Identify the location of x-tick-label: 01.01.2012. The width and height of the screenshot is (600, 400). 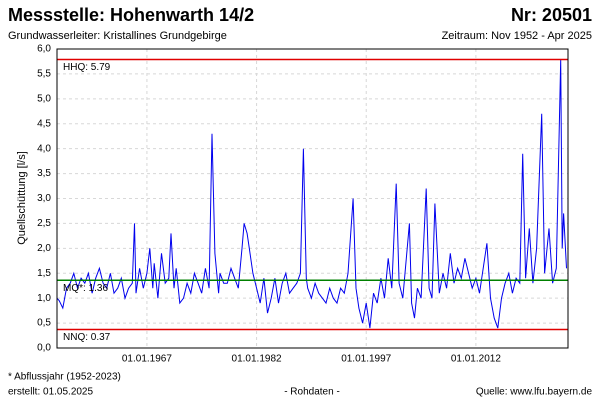
(476, 359).